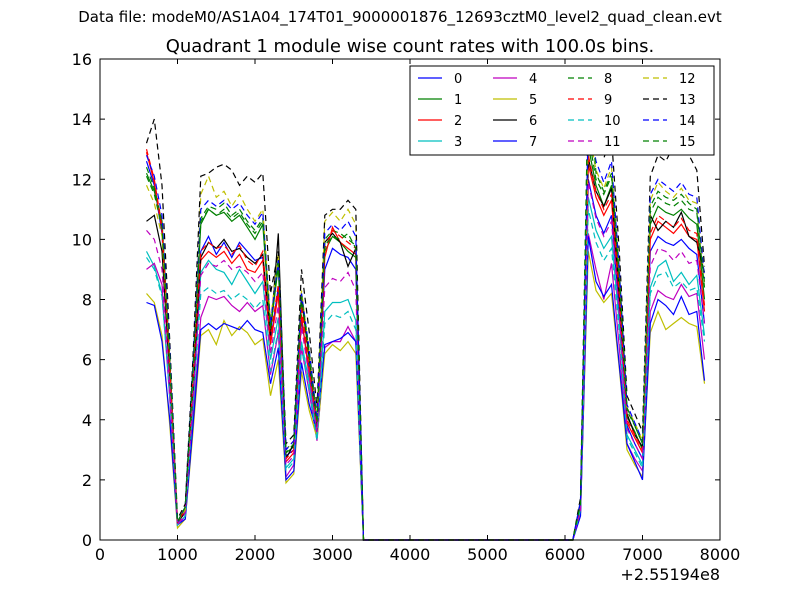 This screenshot has height=600, width=800. I want to click on y-tick-label: 2, so click(87, 480).